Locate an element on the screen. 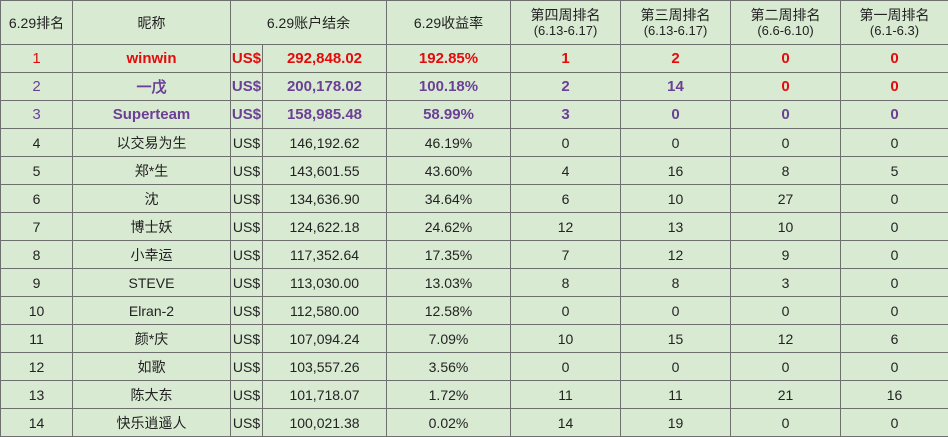  header-week1-title: 第一周排名 is located at coordinates (895, 15).